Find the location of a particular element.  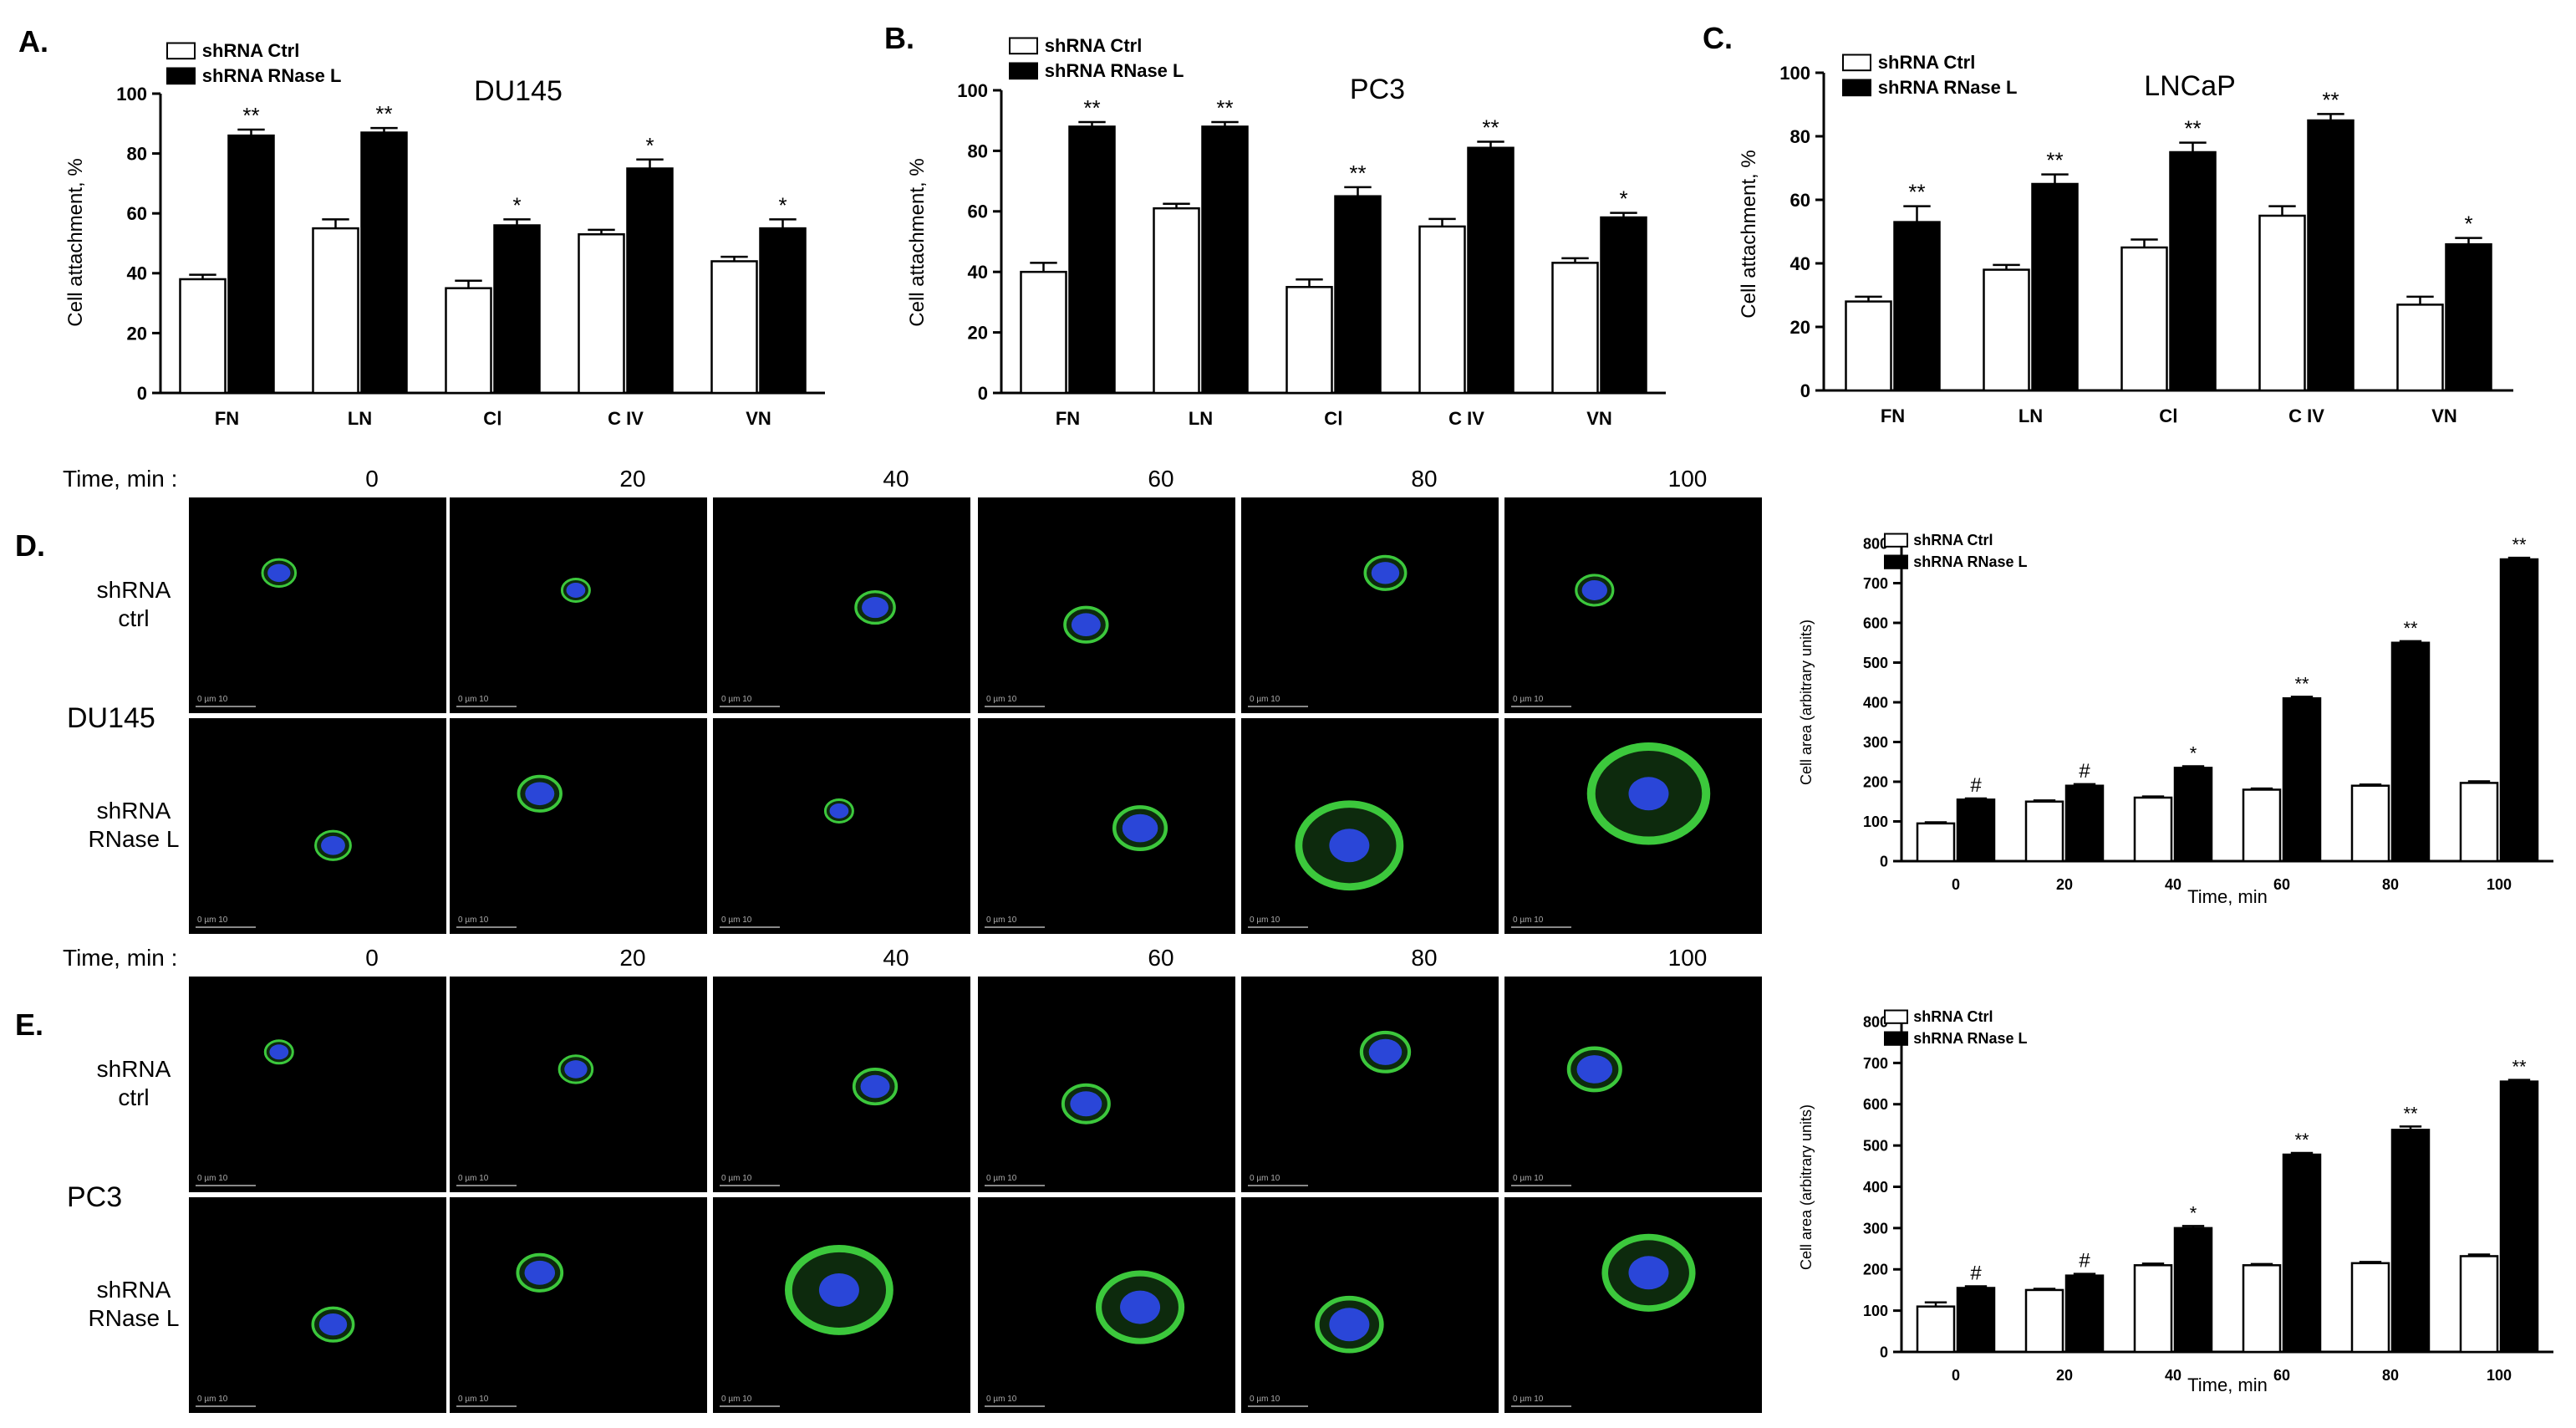

legend-label: shRNA Ctrl is located at coordinates (251, 50).